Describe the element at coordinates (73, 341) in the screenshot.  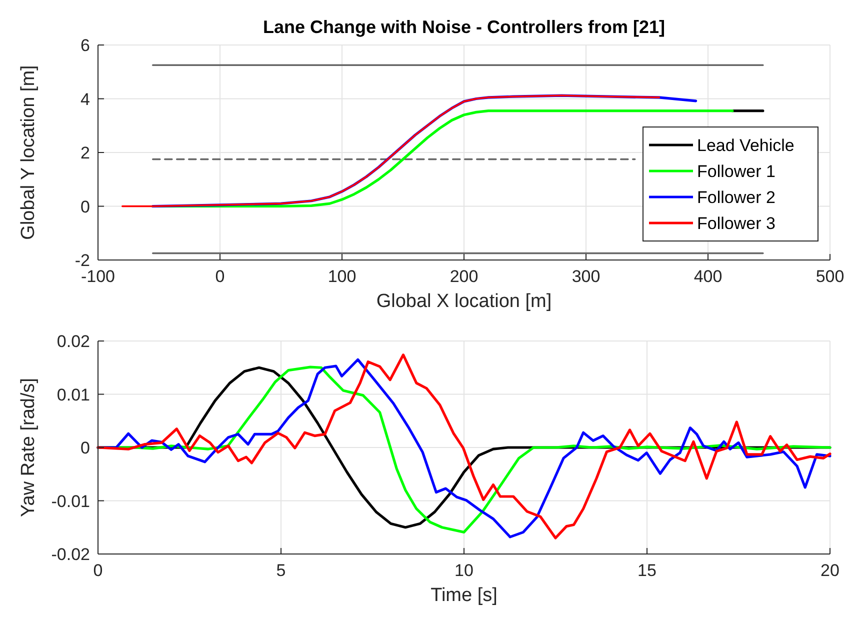
I see `y-tick-label: 0.02` at that location.